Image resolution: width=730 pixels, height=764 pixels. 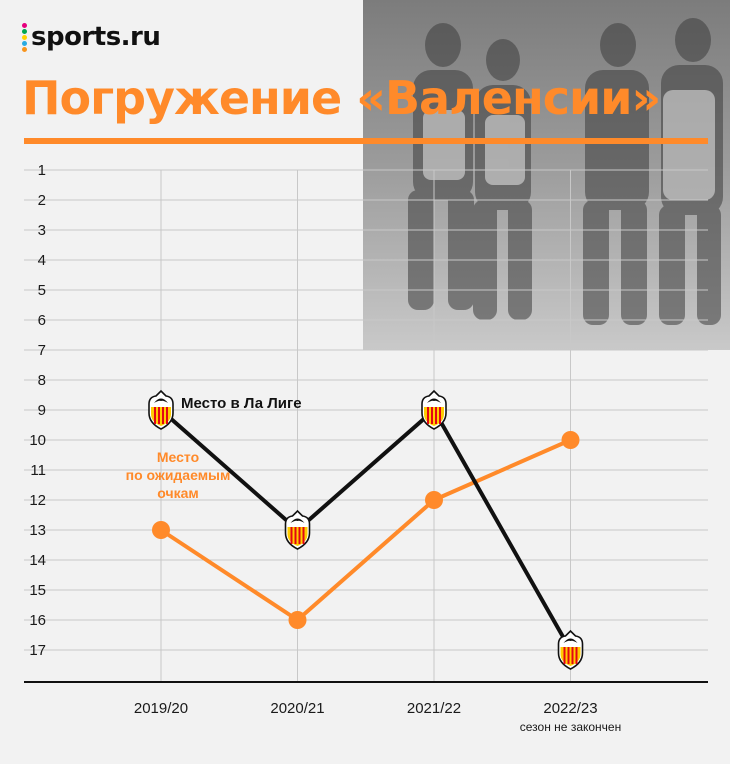 What do you see at coordinates (214, 448) in the screenshot?
I see `series-labels: Место в Ла Лиге Место по ожидаемым очкам` at bounding box center [214, 448].